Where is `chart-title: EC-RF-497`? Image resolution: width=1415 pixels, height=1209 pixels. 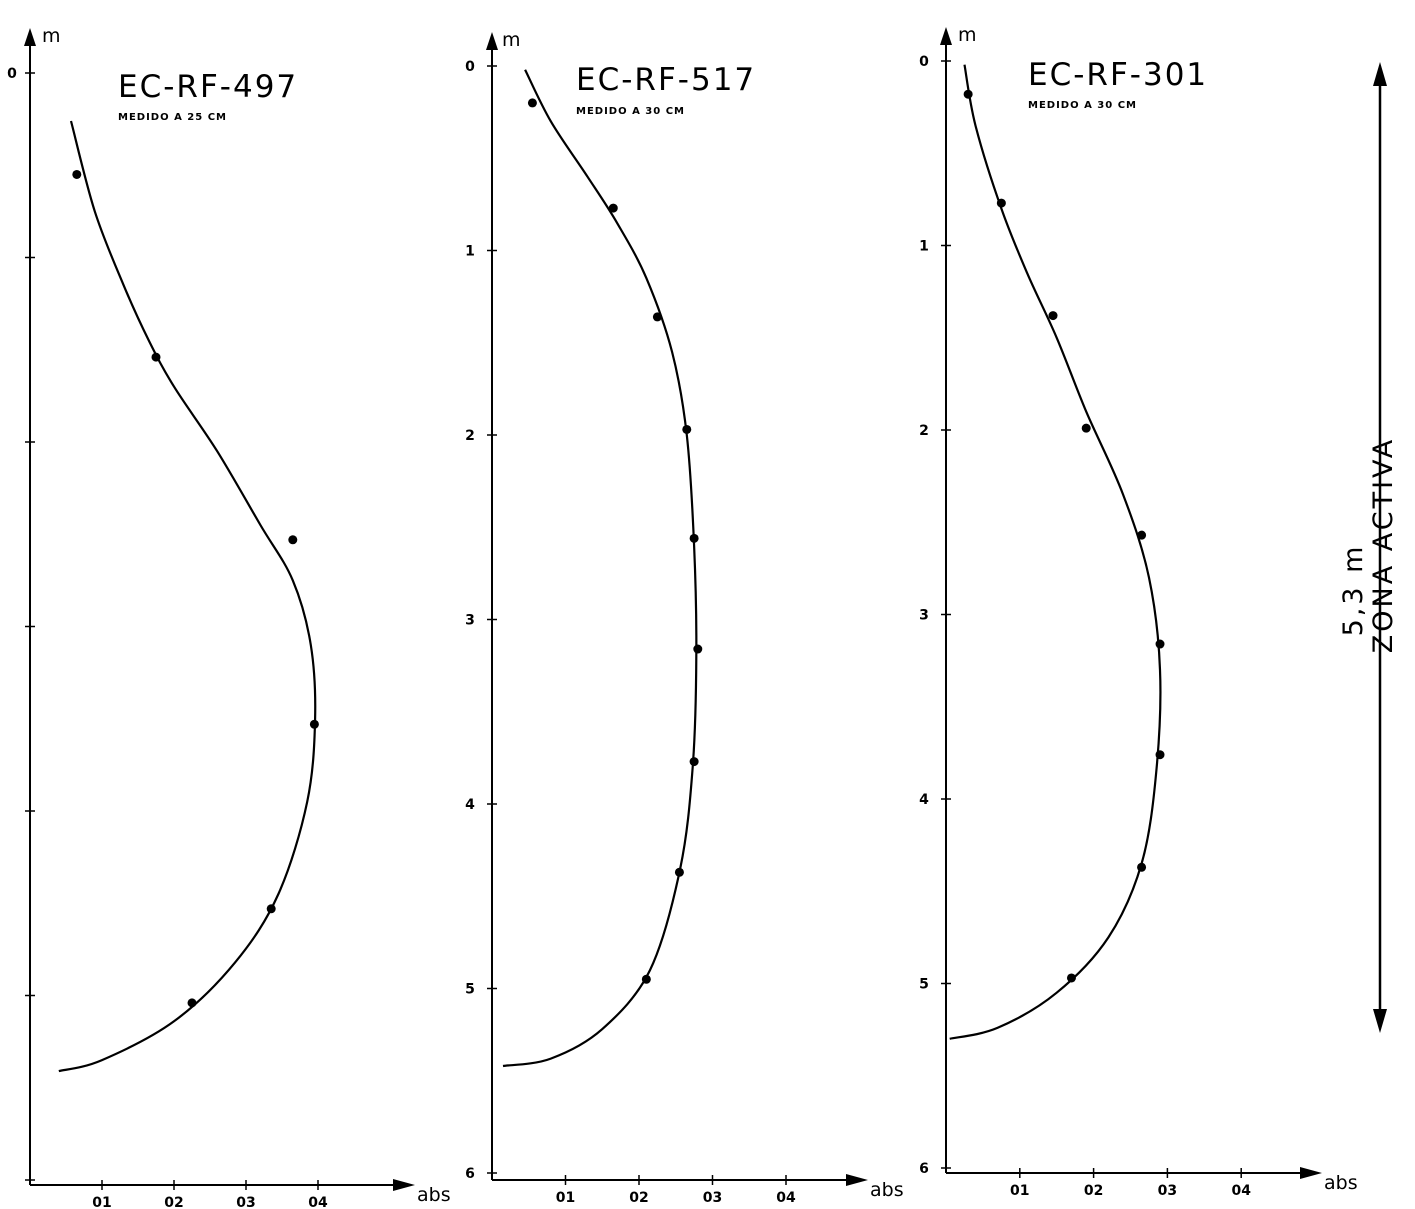 chart-title: EC-RF-497 is located at coordinates (208, 87).